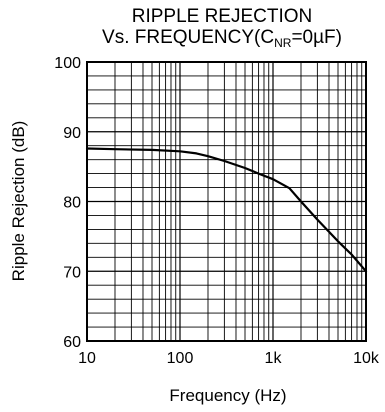 The image size is (385, 412). I want to click on chart-subtitle: Vs. FREQUENCY(CNR=0µF), so click(222, 38).